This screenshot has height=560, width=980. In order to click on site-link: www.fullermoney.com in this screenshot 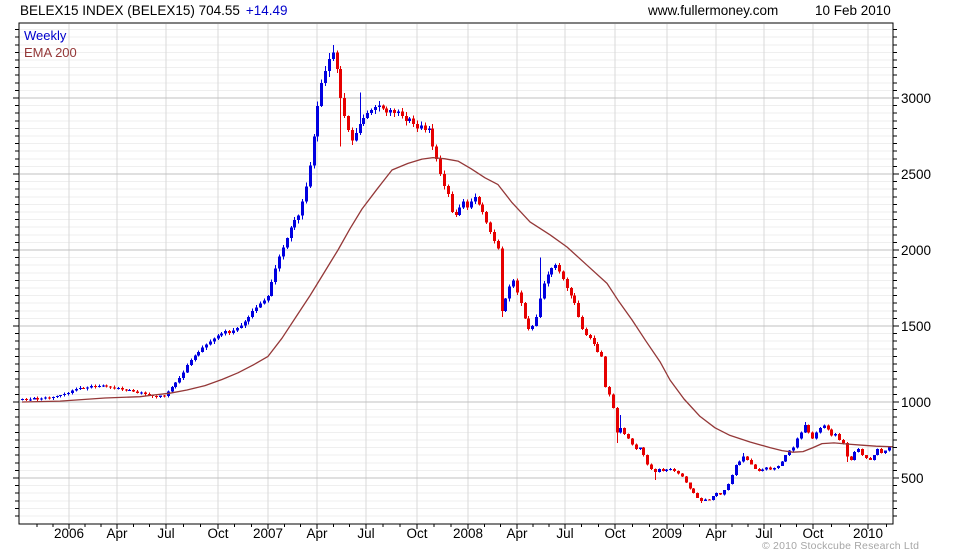, I will do `click(713, 10)`.